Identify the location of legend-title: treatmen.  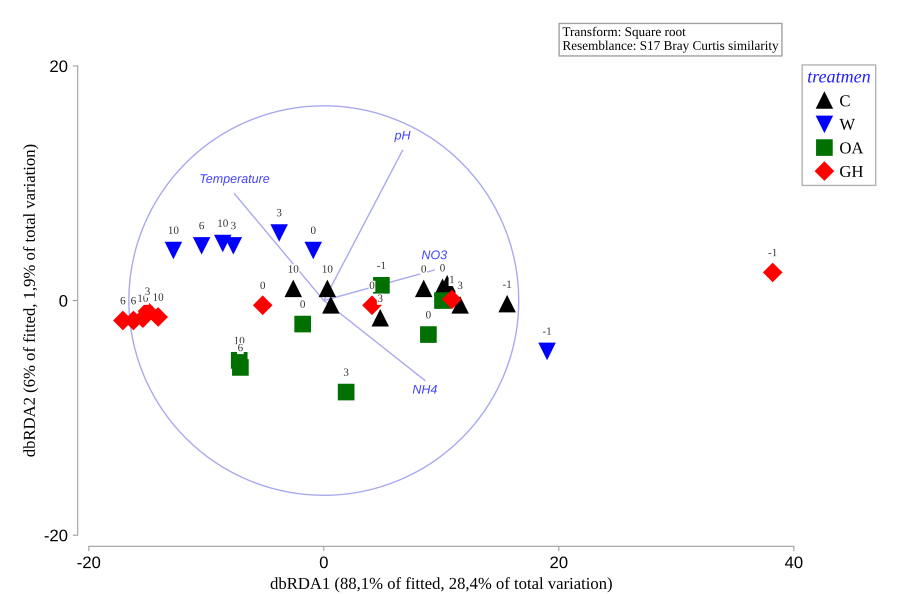
(839, 77).